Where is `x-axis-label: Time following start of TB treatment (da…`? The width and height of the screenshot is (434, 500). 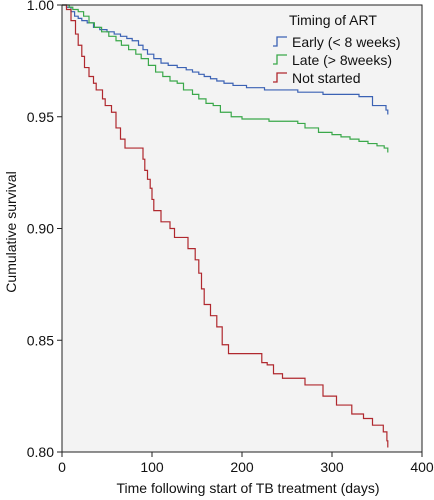
x-axis-label: Time following start of TB treatment (da… is located at coordinates (248, 488).